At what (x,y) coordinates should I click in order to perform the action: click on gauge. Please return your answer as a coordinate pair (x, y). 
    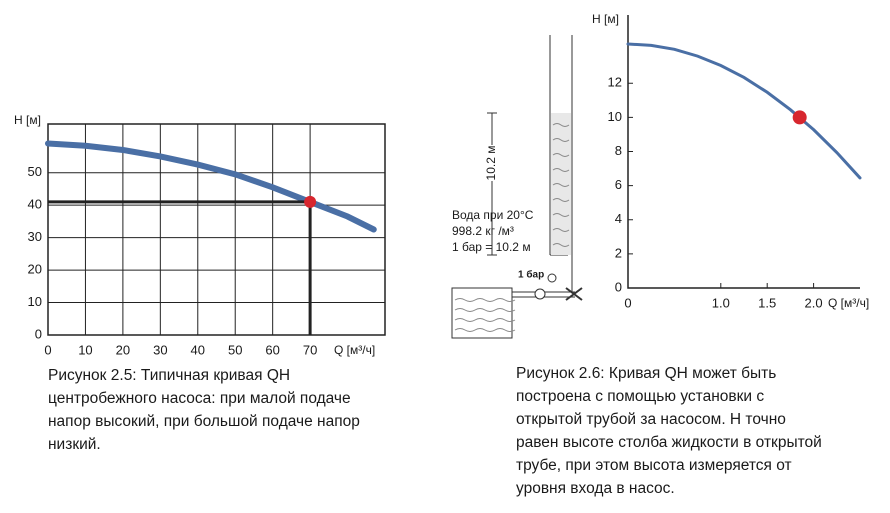
    Looking at the image, I should click on (552, 278).